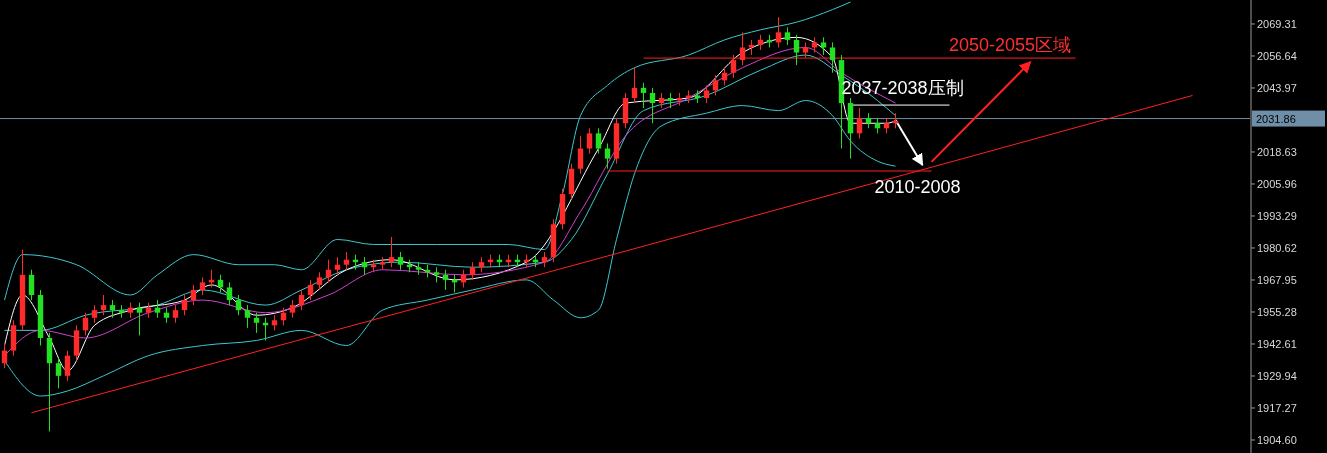 The width and height of the screenshot is (1327, 453). Describe the element at coordinates (1277, 215) in the screenshot. I see `y-tick-label: 1993.29` at that location.